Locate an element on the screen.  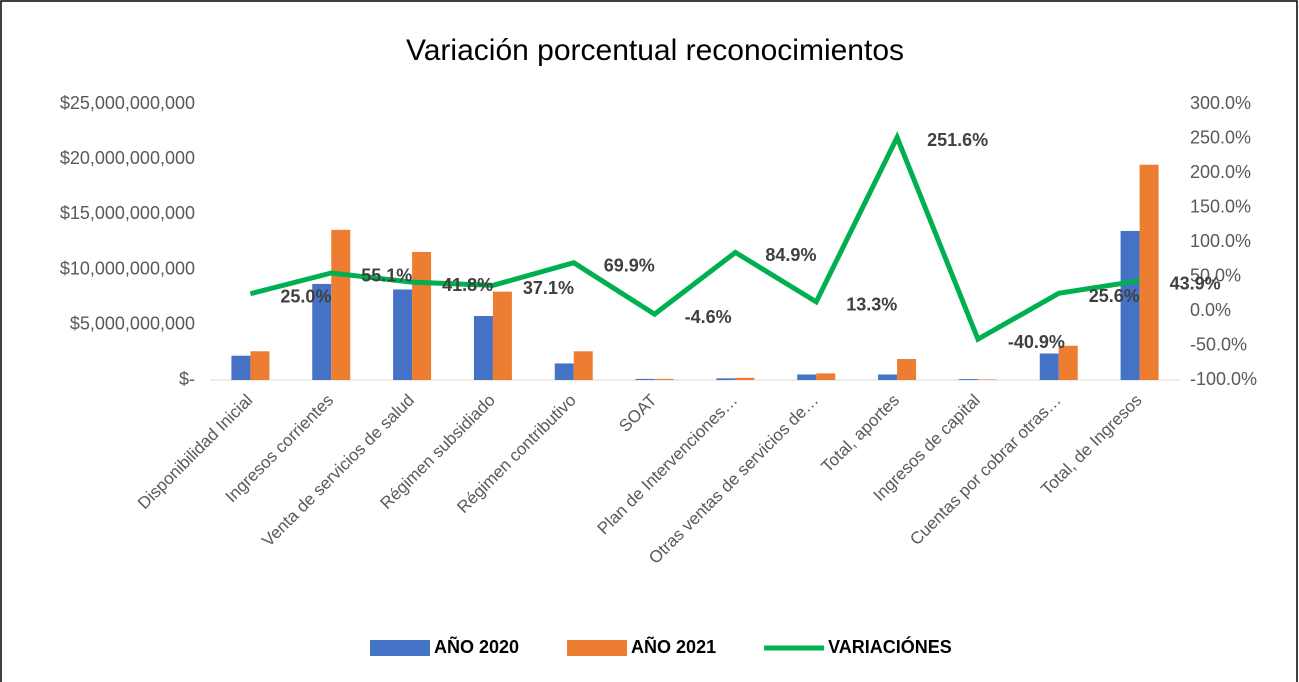
y-tick-label: $15,000,000,000 is located at coordinates (127, 213).